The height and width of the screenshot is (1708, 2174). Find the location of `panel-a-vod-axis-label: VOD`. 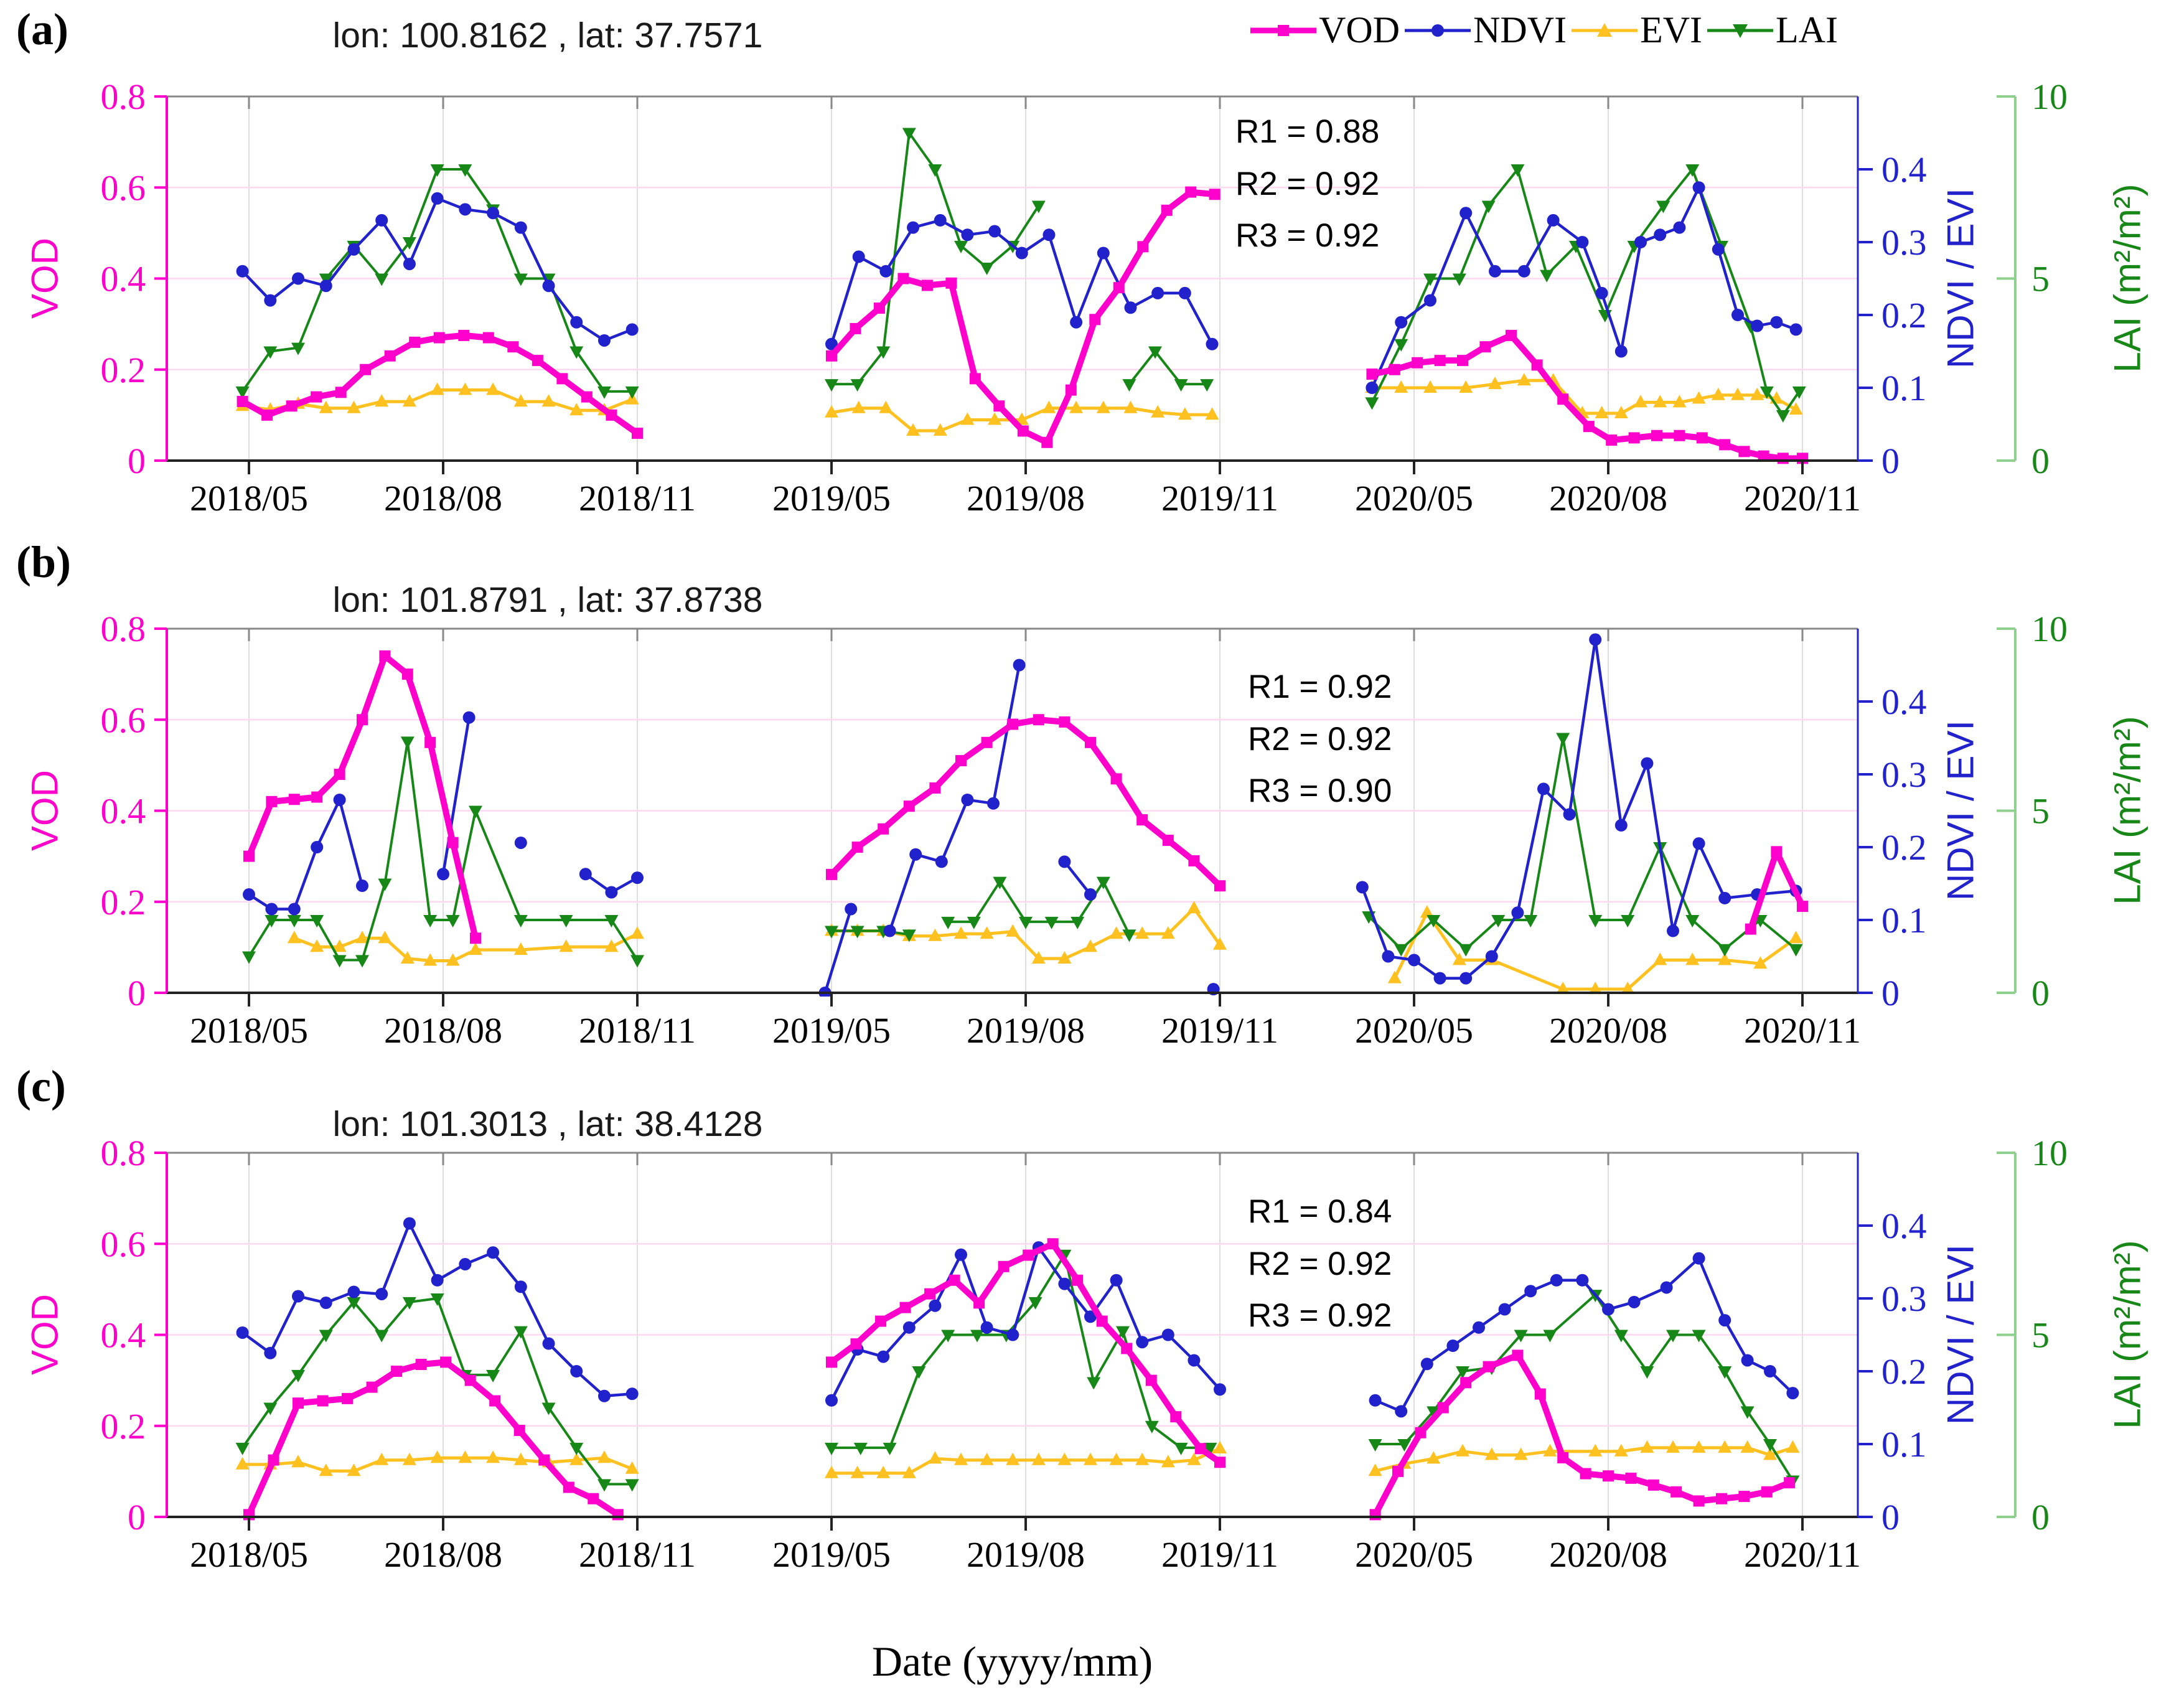

panel-a-vod-axis-label: VOD is located at coordinates (45, 278).